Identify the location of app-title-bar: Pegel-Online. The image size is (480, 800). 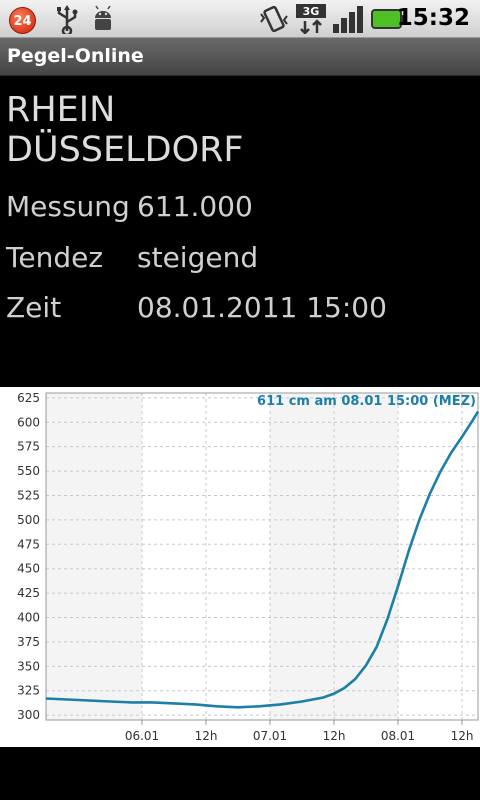
(240, 57).